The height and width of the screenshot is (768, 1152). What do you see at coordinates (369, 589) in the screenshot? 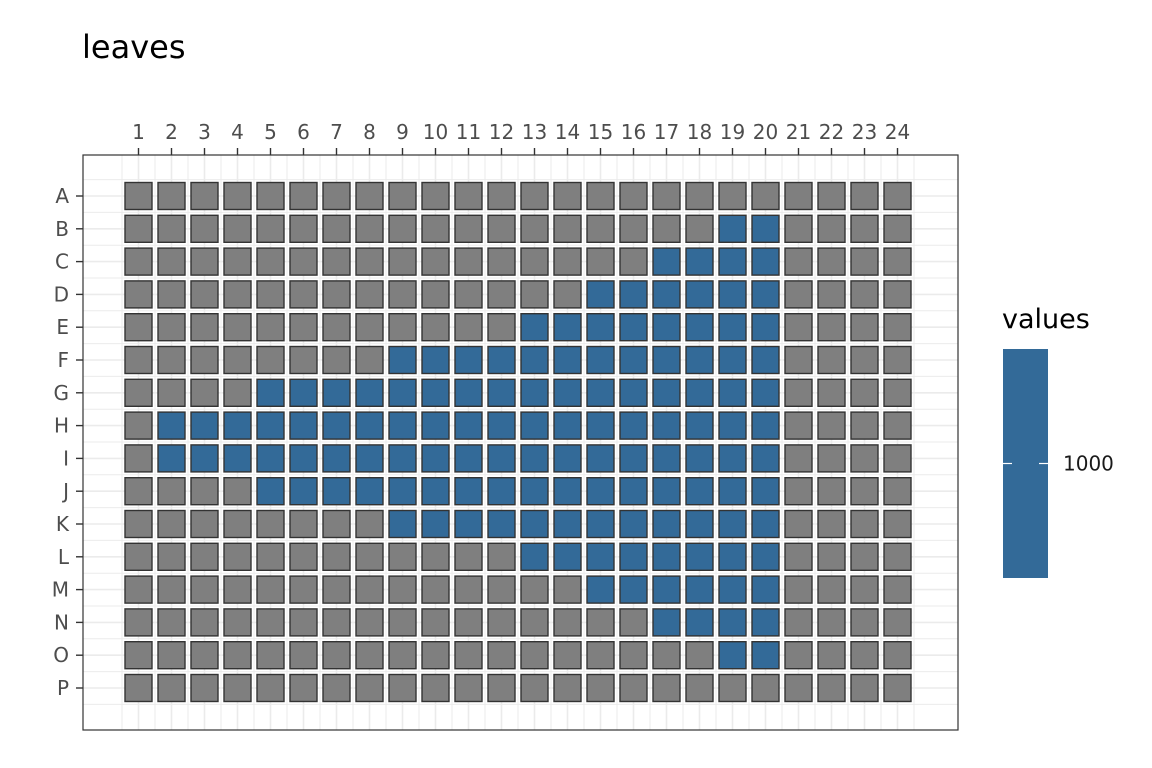
I see `well-M8-empty` at bounding box center [369, 589].